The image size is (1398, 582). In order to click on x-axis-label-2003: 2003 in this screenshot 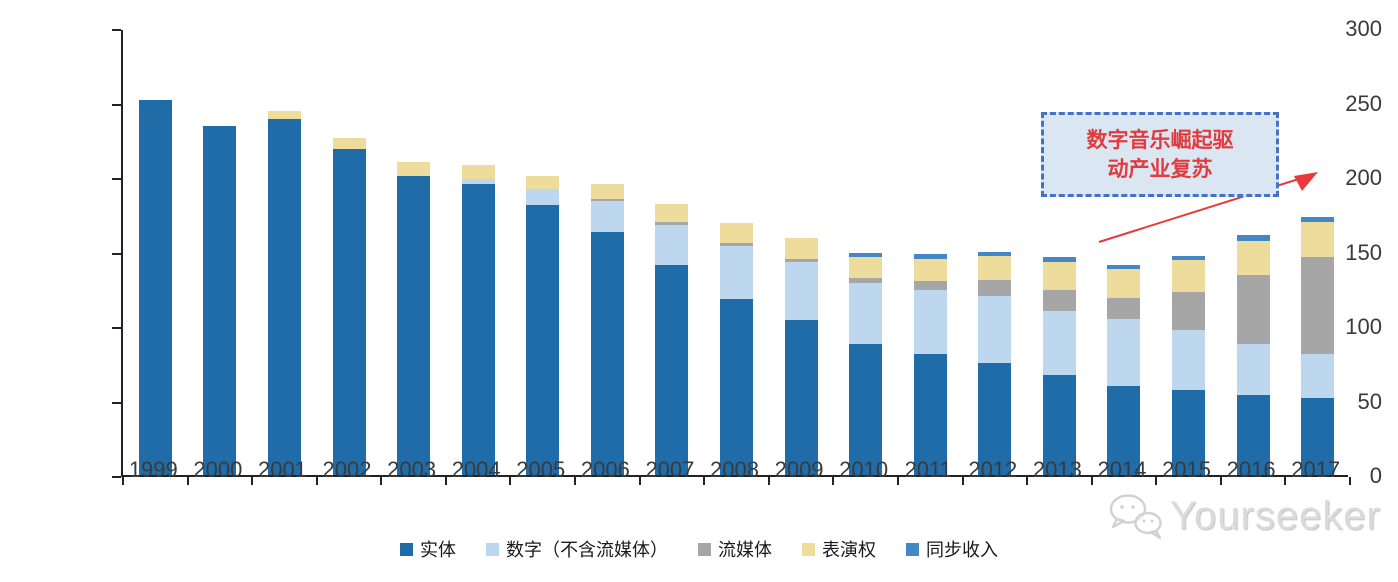, I will do `click(412, 469)`.